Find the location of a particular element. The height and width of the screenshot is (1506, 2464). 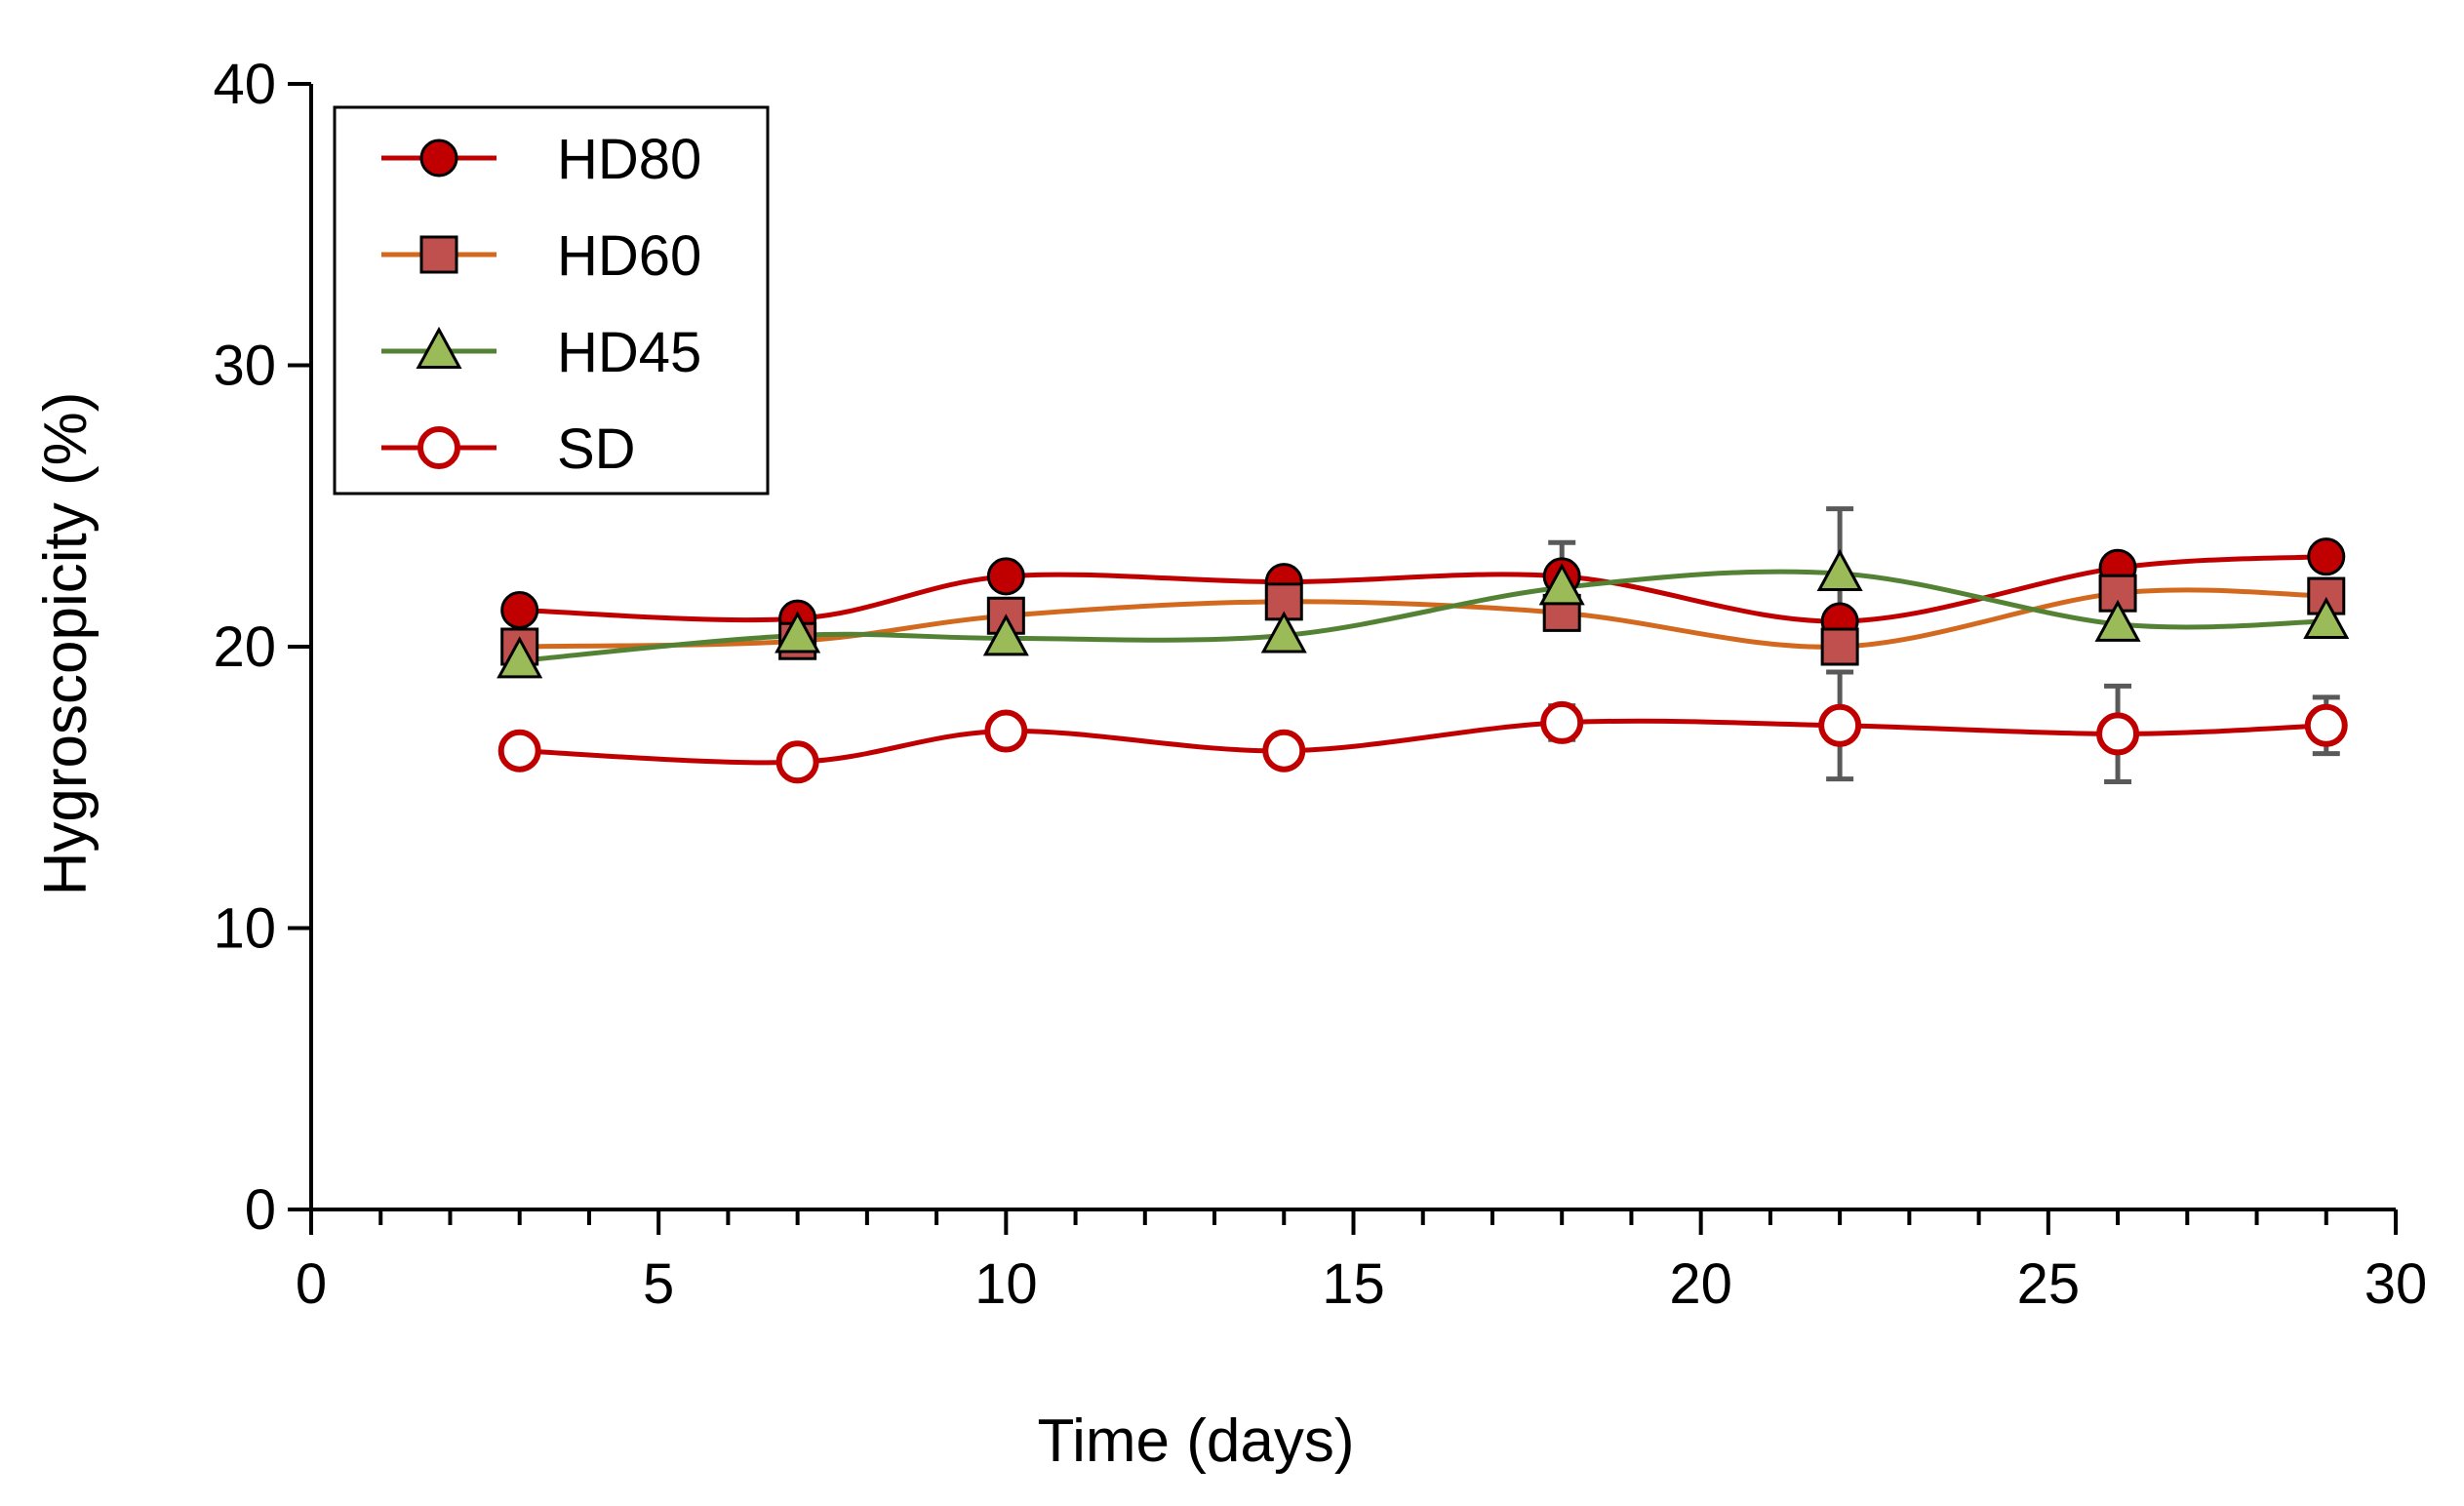

legend-label: SD is located at coordinates (596, 449).